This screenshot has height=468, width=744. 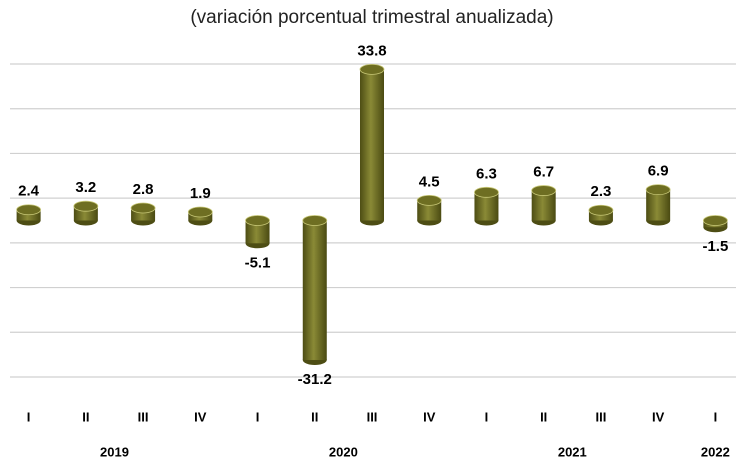 I want to click on year-label: 2020, so click(x=343, y=451).